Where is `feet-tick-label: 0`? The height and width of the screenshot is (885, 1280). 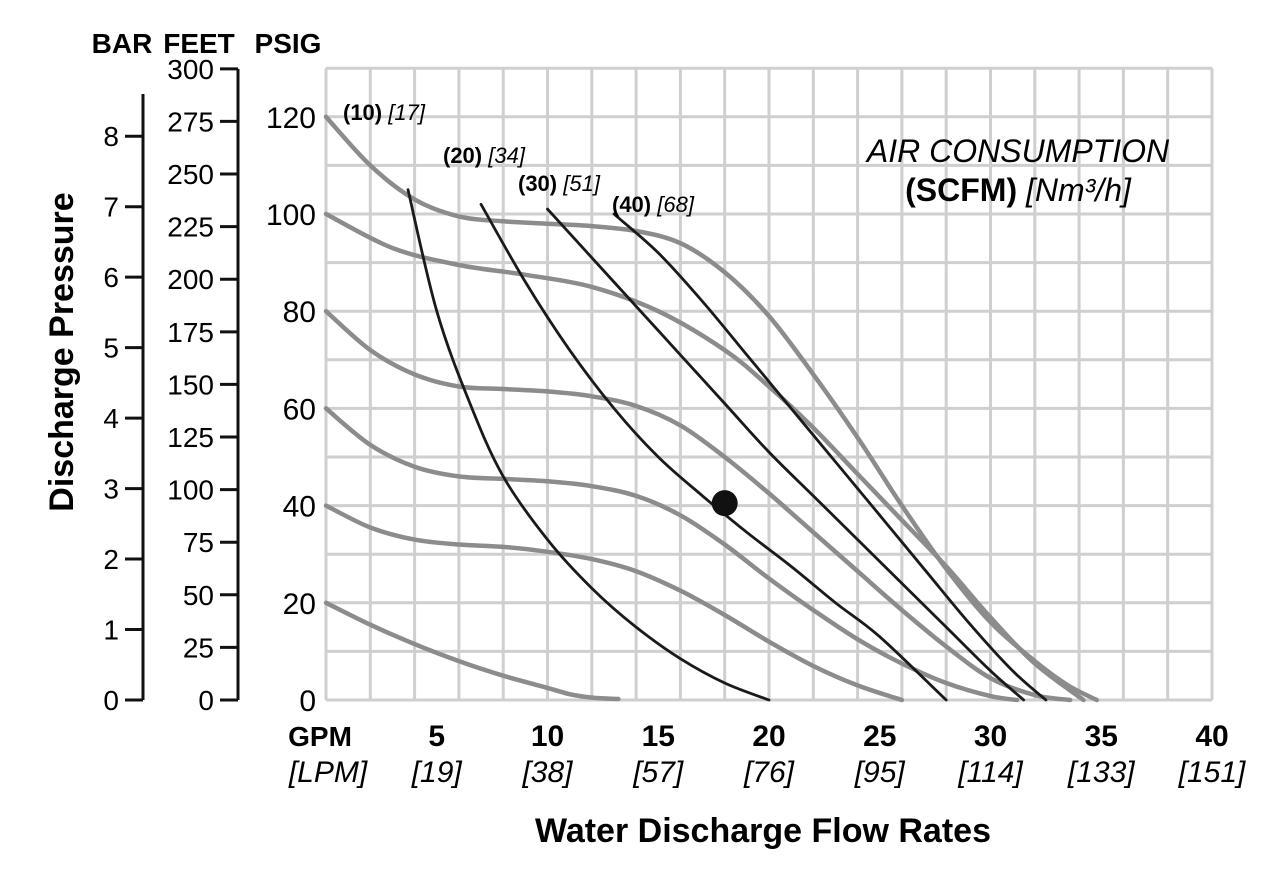
feet-tick-label: 0 is located at coordinates (206, 700).